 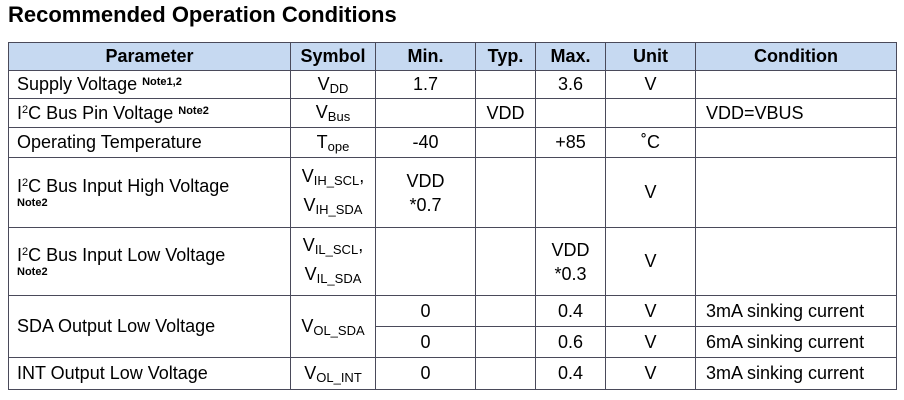 What do you see at coordinates (796, 113) in the screenshot?
I see `condition-cell: VDD=VBUS` at bounding box center [796, 113].